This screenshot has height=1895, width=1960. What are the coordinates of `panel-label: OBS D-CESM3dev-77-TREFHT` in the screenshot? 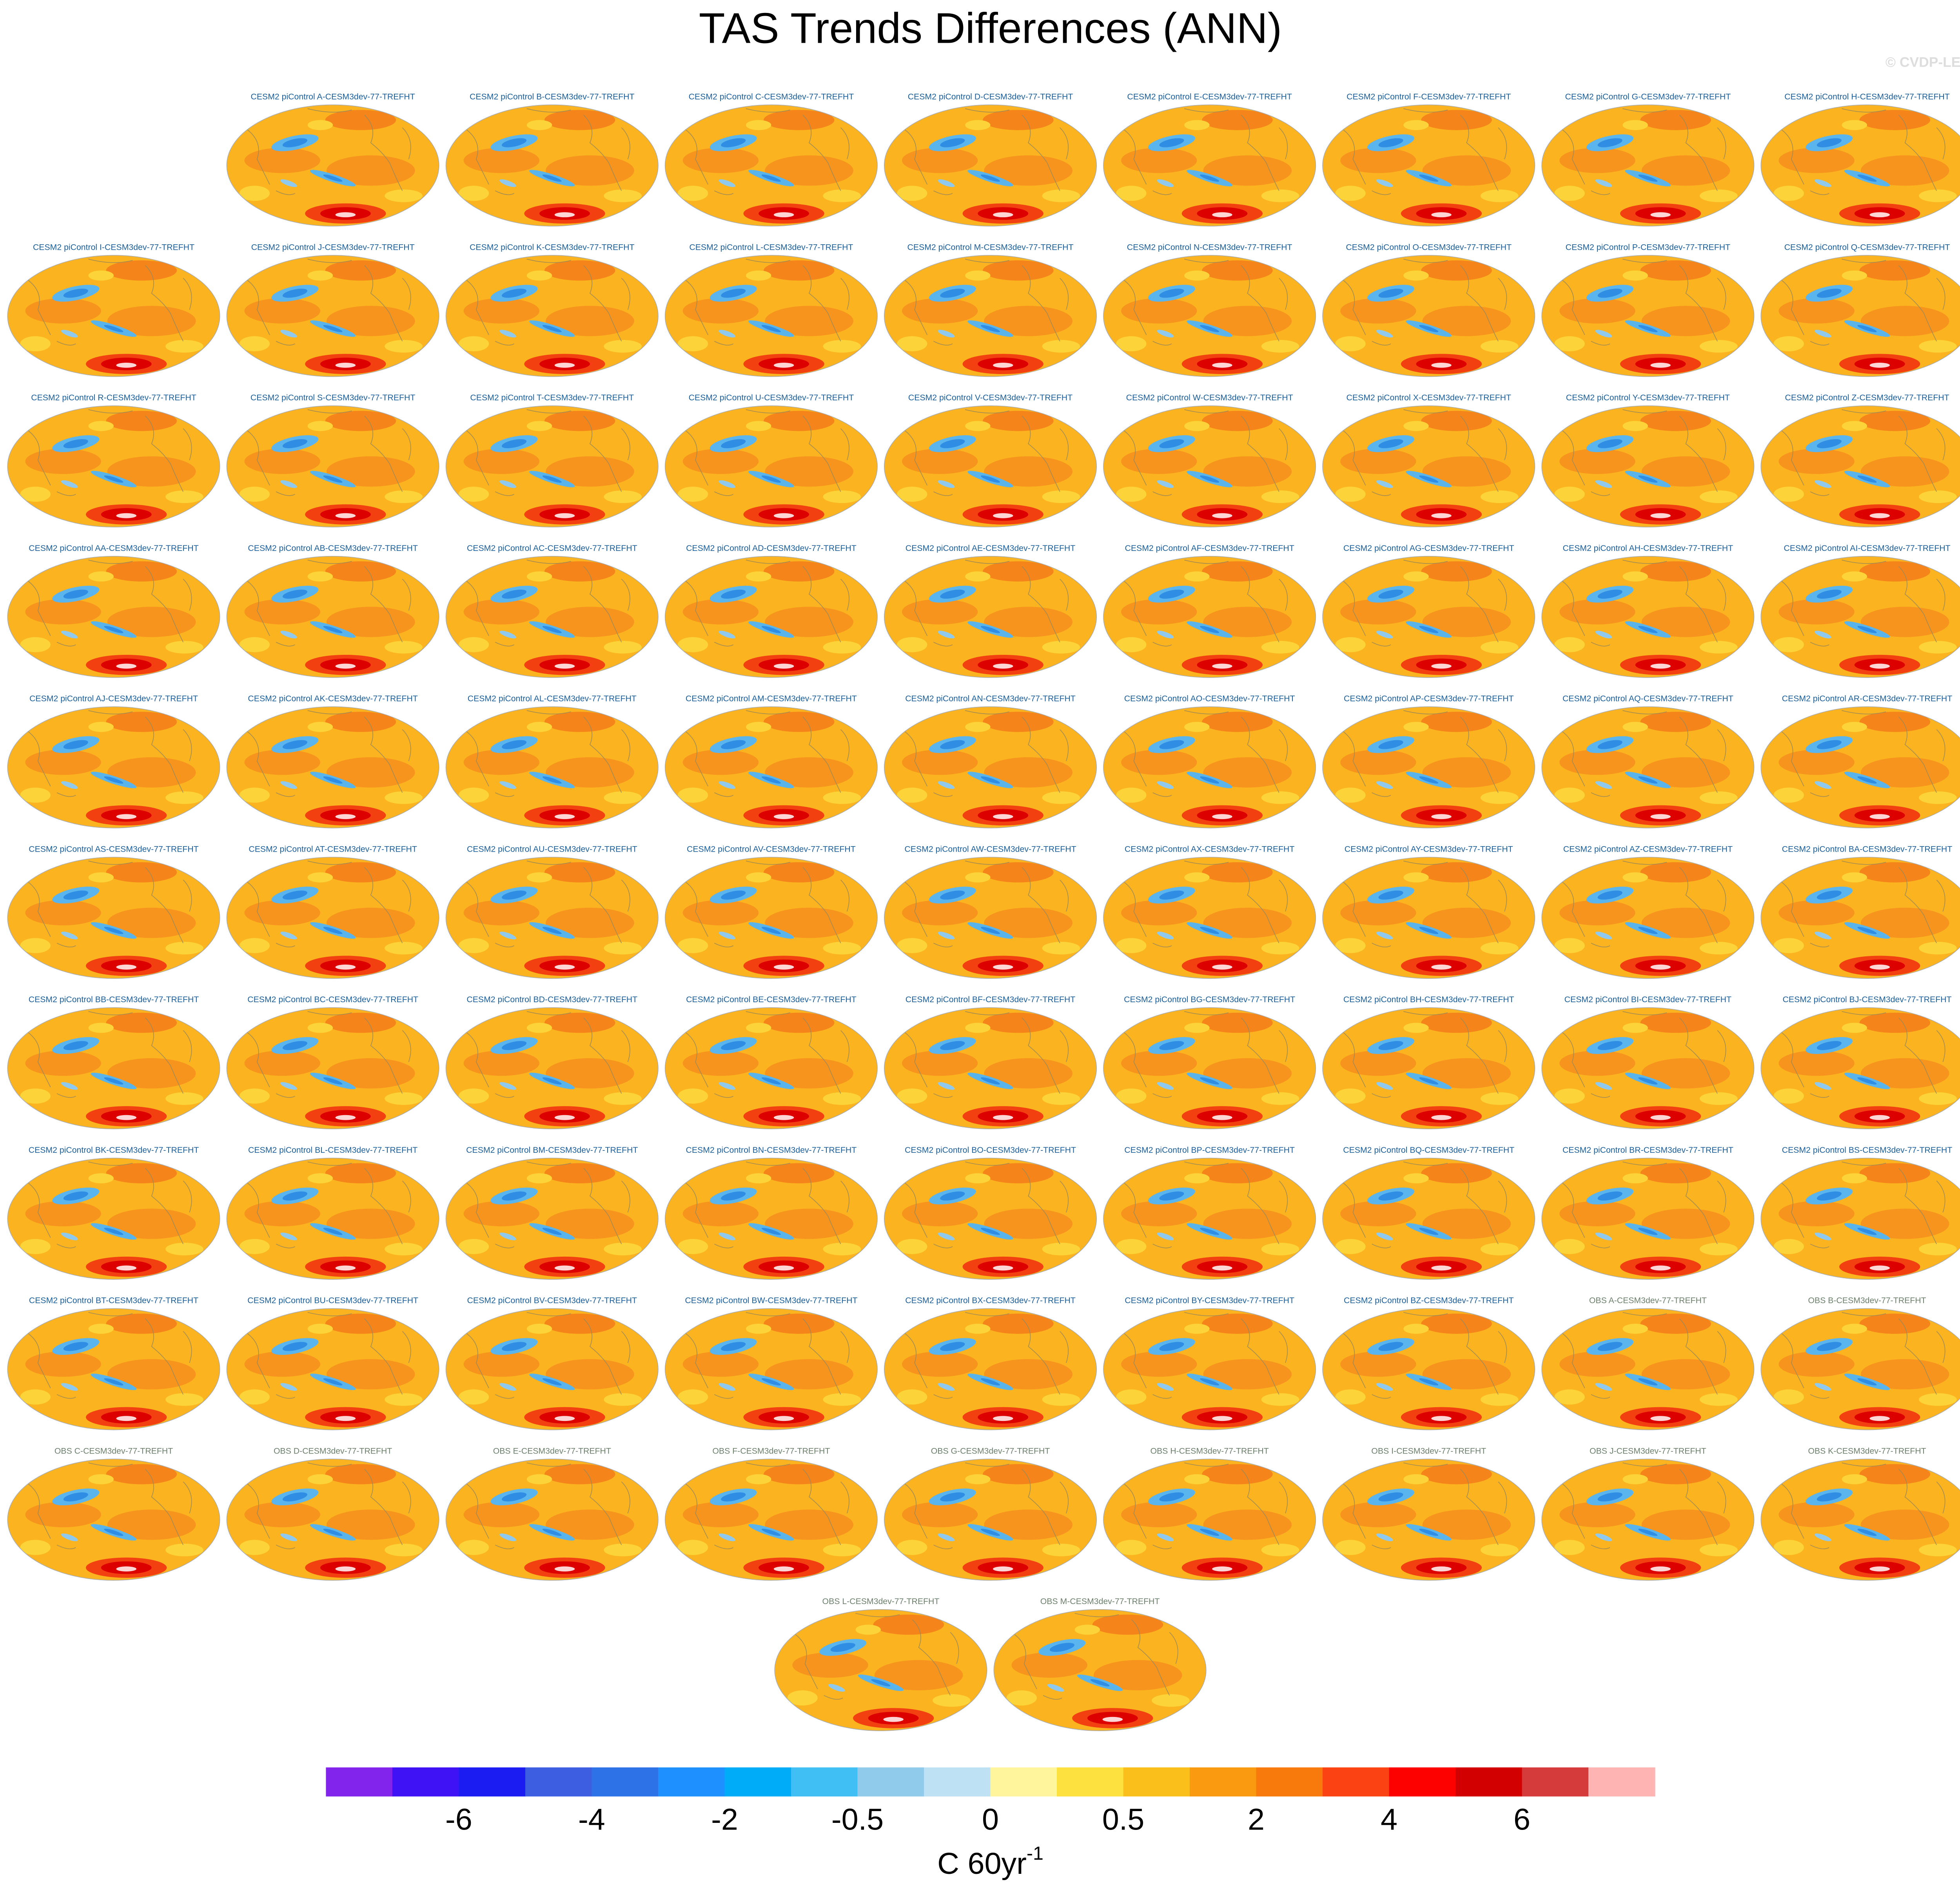 It's located at (333, 1450).